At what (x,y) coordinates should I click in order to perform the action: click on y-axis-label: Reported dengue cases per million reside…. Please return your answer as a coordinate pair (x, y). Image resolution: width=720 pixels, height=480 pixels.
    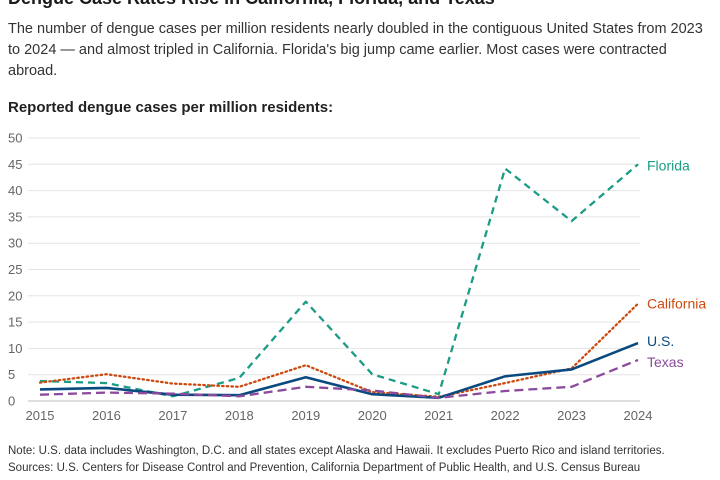
    Looking at the image, I should click on (171, 107).